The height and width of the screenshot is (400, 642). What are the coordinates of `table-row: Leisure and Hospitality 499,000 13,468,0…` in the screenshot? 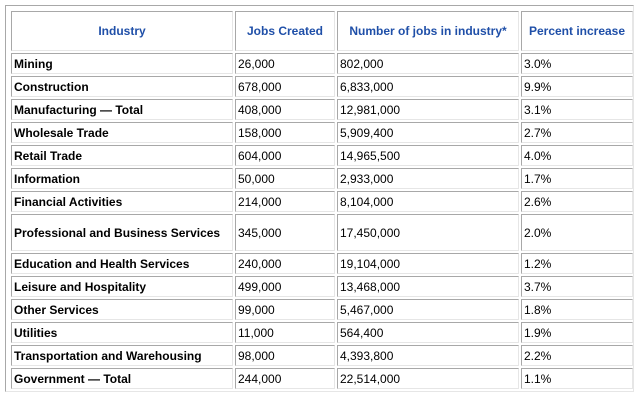 It's located at (322, 286).